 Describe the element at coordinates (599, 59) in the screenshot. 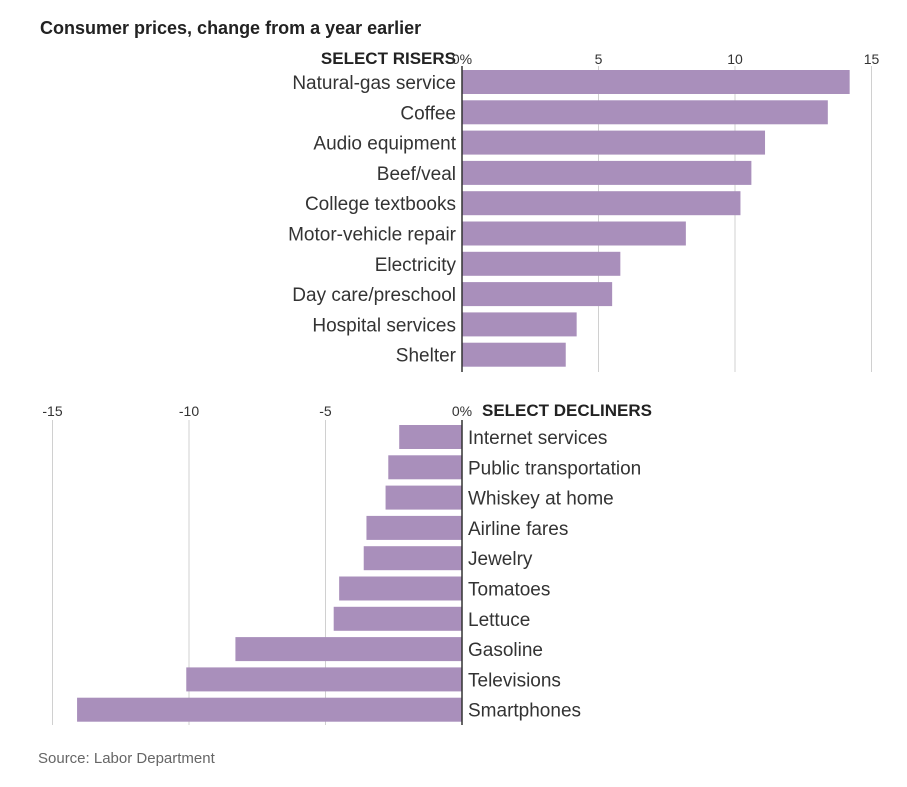

I see `tick-label: 5` at that location.